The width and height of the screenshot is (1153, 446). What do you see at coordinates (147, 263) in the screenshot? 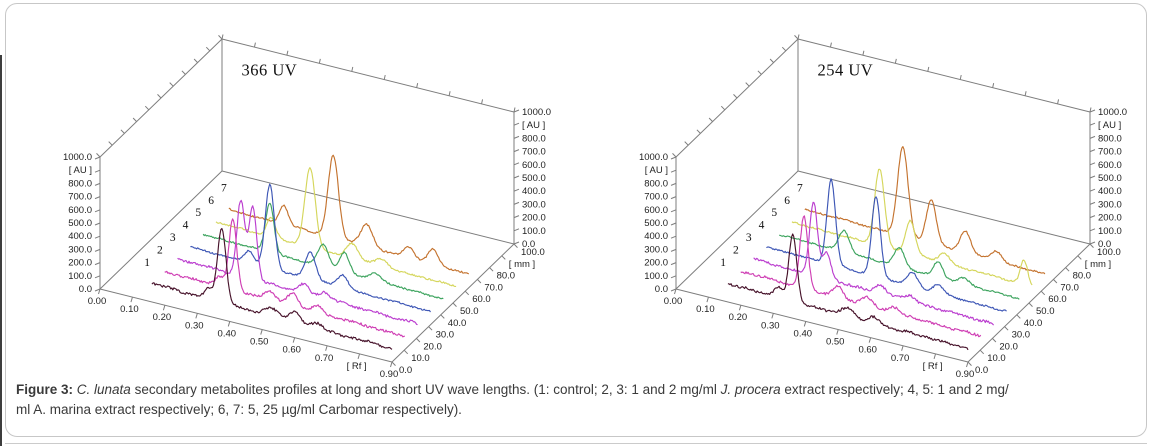
I see `trace-number-label: 1` at bounding box center [147, 263].